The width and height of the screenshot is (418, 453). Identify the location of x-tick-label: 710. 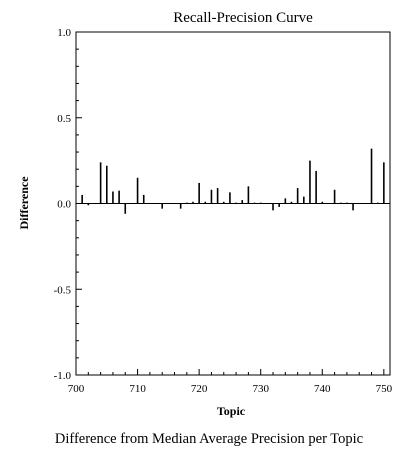
(137, 389).